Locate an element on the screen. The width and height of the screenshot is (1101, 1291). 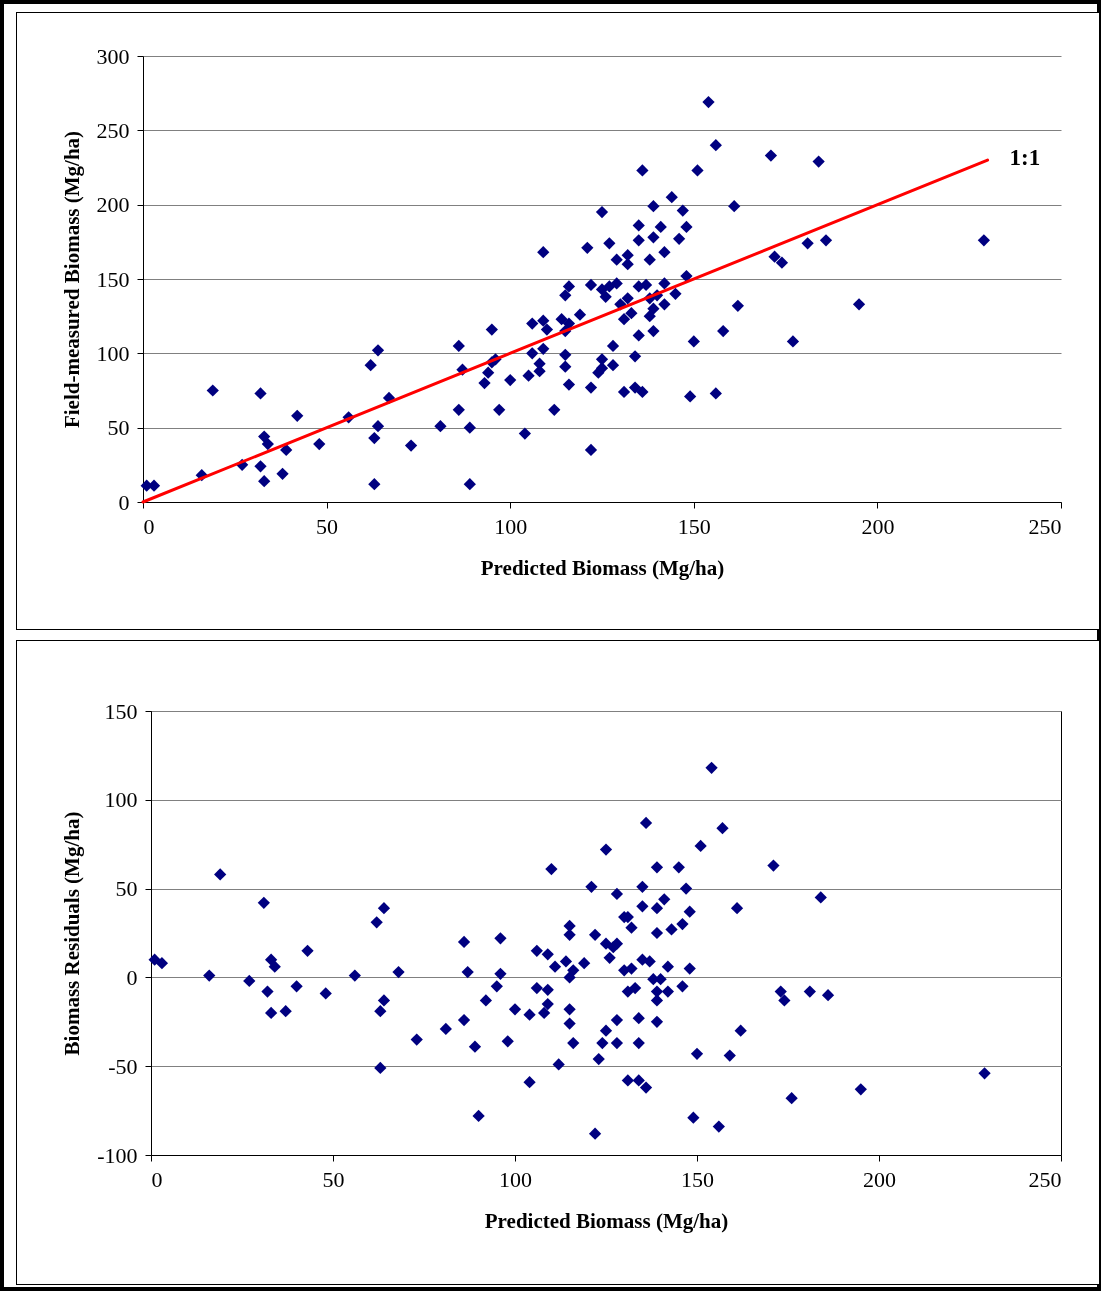
y-tick-label: 300 is located at coordinates (113, 56).